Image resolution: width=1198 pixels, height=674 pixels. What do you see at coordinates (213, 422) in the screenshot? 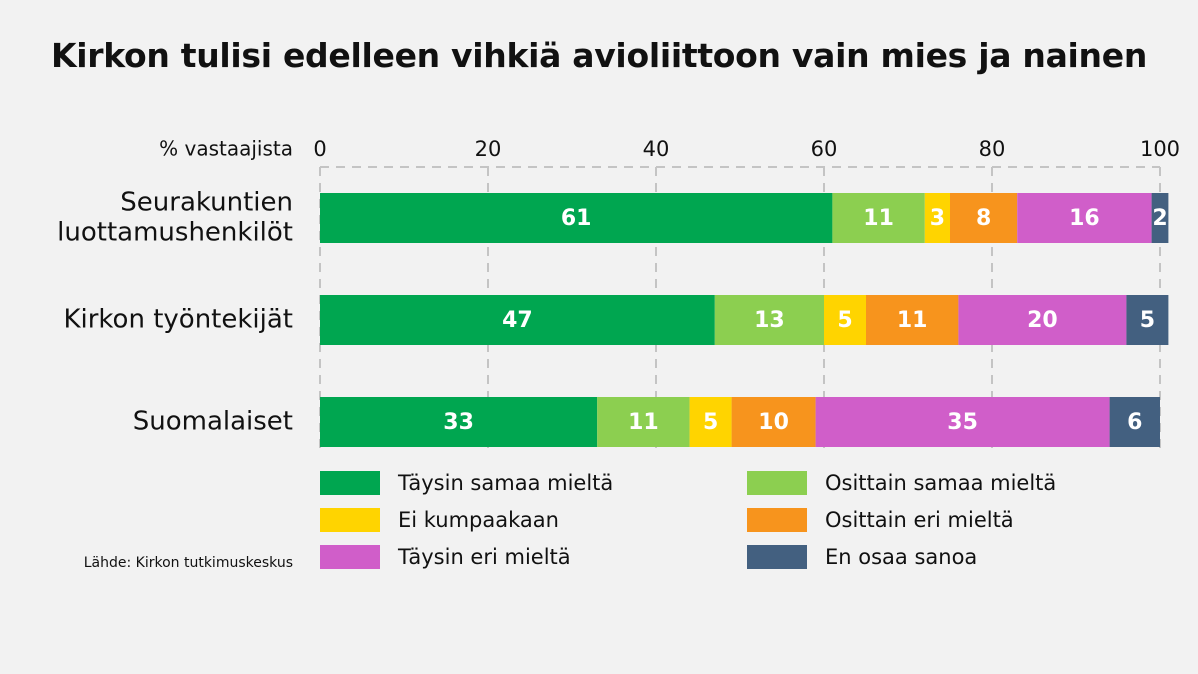
I see `category-label: Suomalaiset` at bounding box center [213, 422].